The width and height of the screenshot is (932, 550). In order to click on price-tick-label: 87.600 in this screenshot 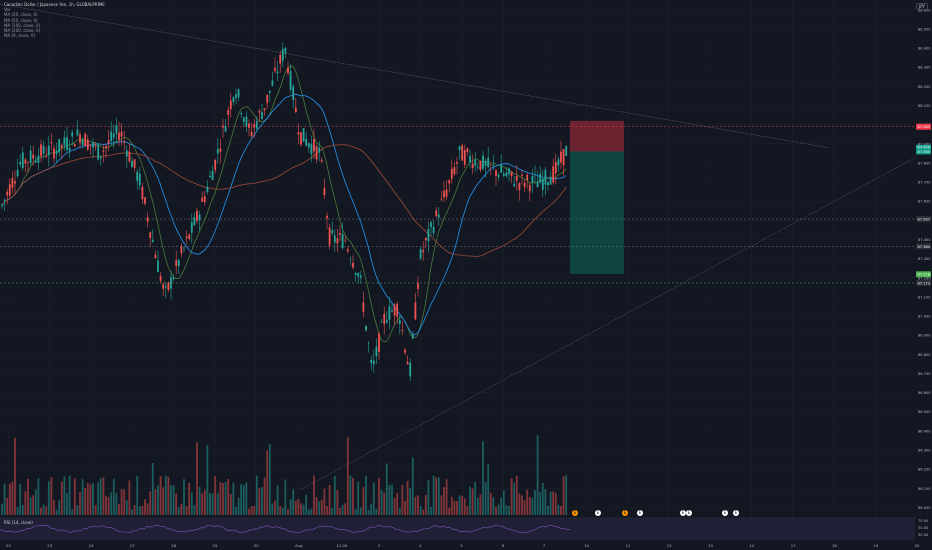, I will do `click(924, 202)`.